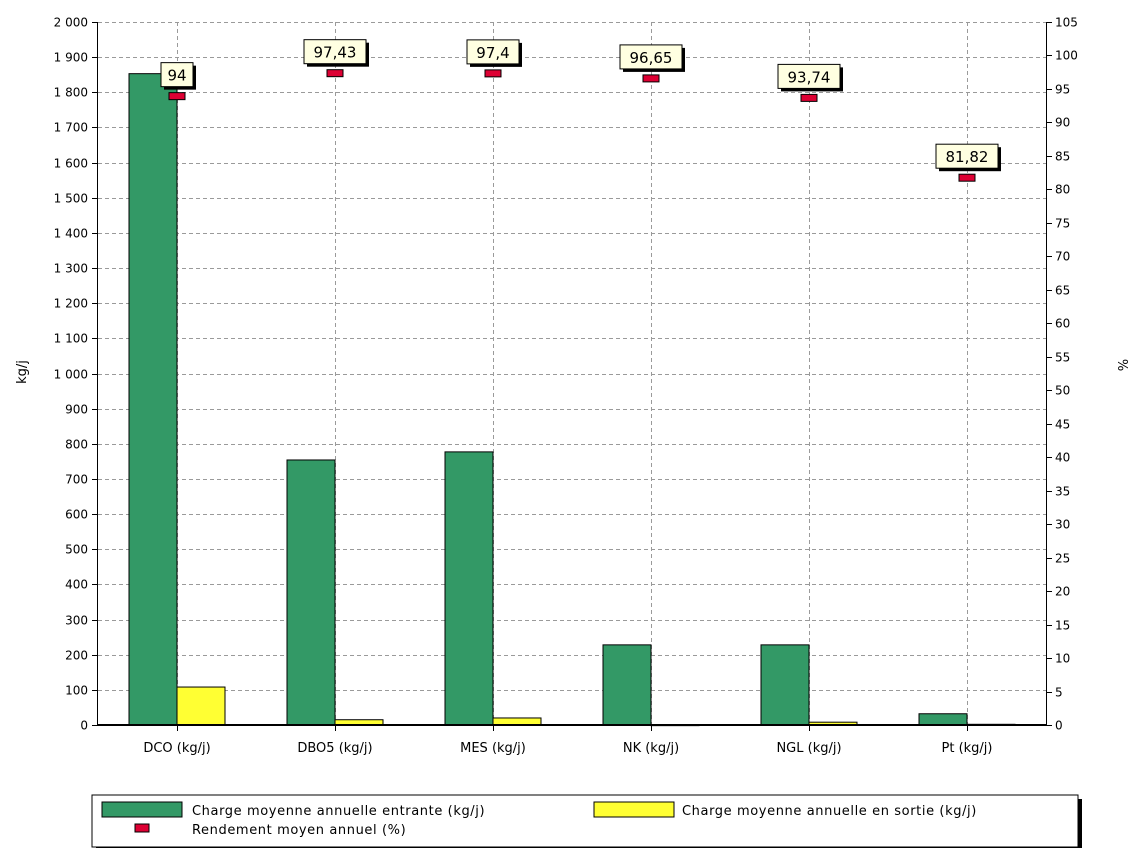 The width and height of the screenshot is (1130, 852). I want to click on x-tick-label: NK (kg/j), so click(651, 748).